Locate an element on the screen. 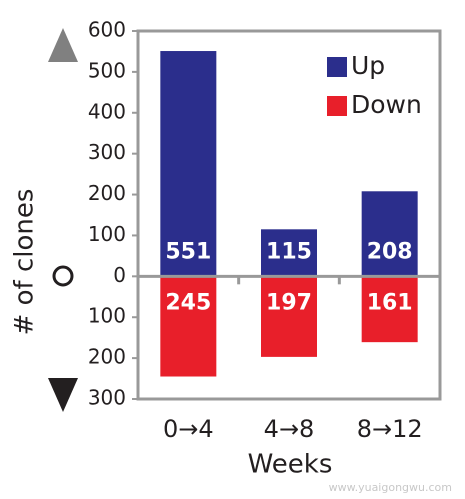  y-tick-label: 600 is located at coordinates (107, 30).